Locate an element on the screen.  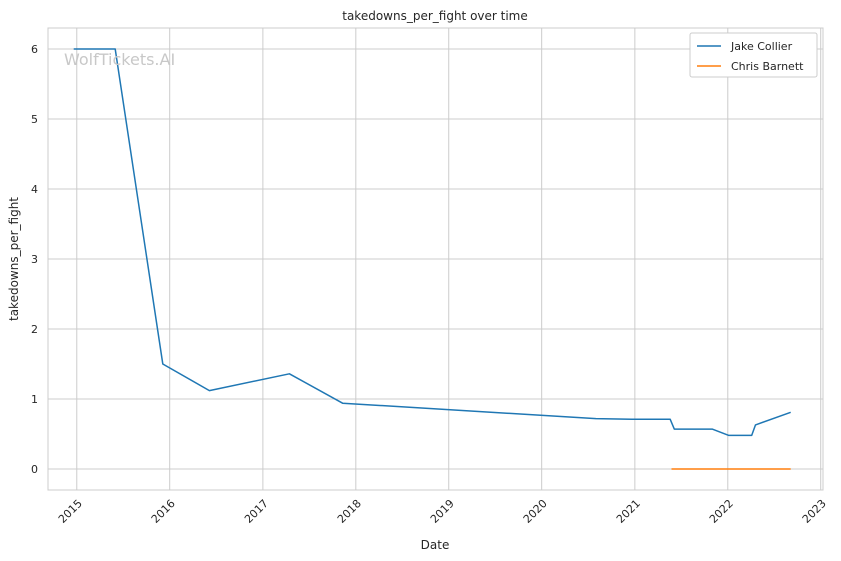
legend: Jake Collier Chris Barnett is located at coordinates (753, 55).